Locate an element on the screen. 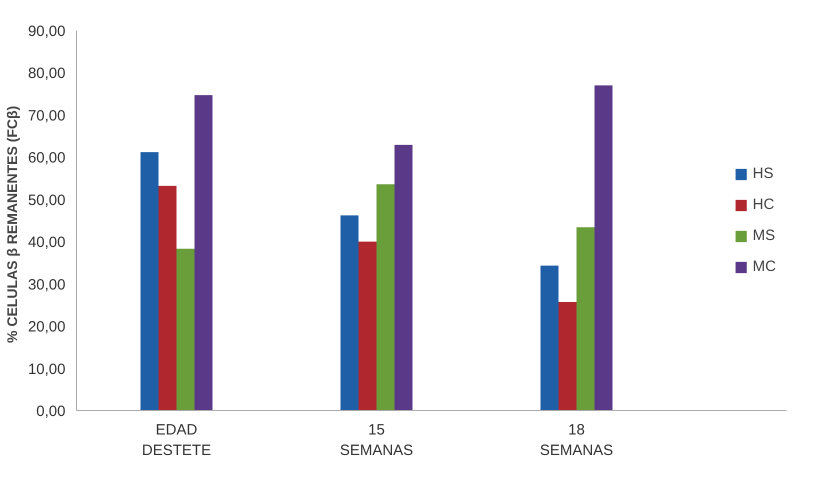 The width and height of the screenshot is (827, 489). y-tick-label: 10,00 is located at coordinates (47, 369).